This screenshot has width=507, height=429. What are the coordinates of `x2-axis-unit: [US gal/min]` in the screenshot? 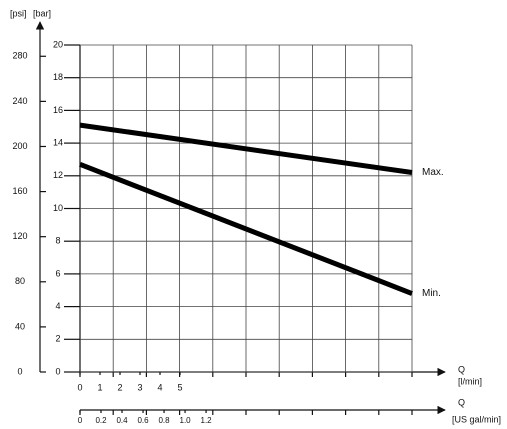 It's located at (476, 419).